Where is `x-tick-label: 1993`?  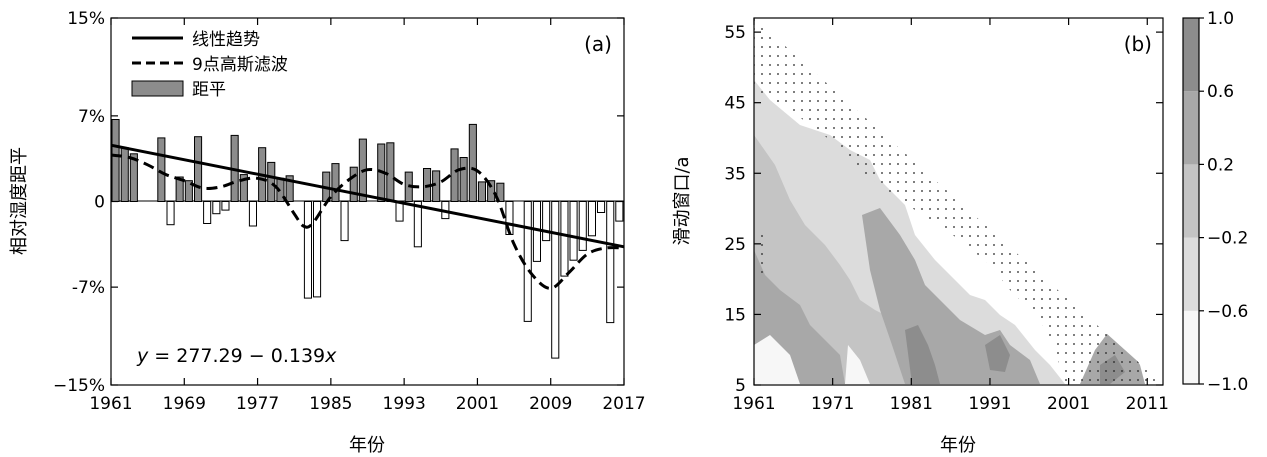 x-tick-label: 1993 is located at coordinates (404, 404).